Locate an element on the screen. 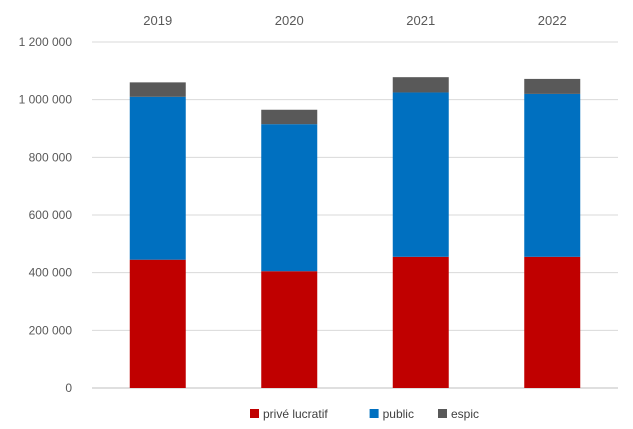 The height and width of the screenshot is (429, 633). bar-privé-lucratif-2019 is located at coordinates (157, 323).